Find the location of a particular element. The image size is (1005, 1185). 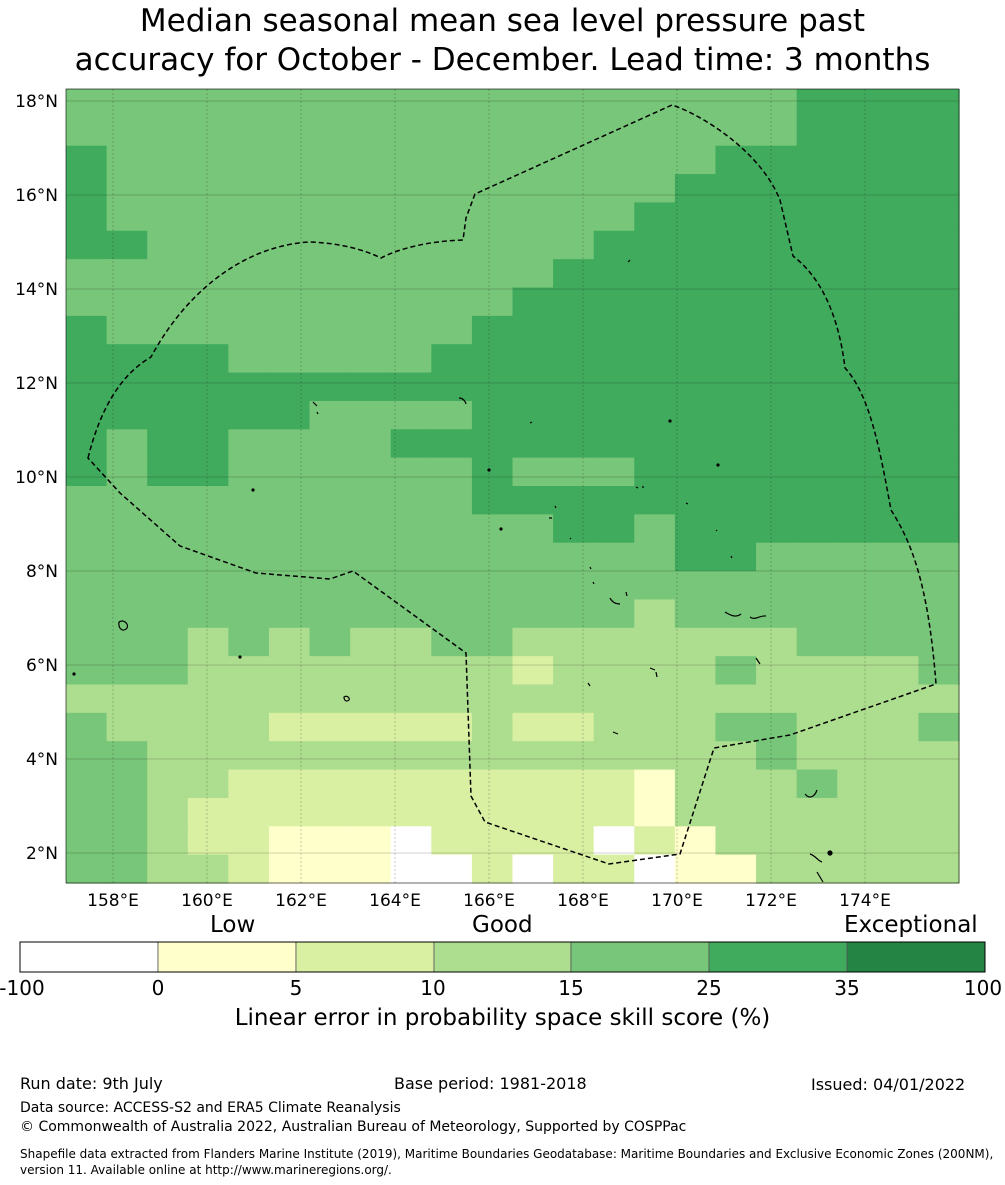

colorbar is located at coordinates (502, 957).